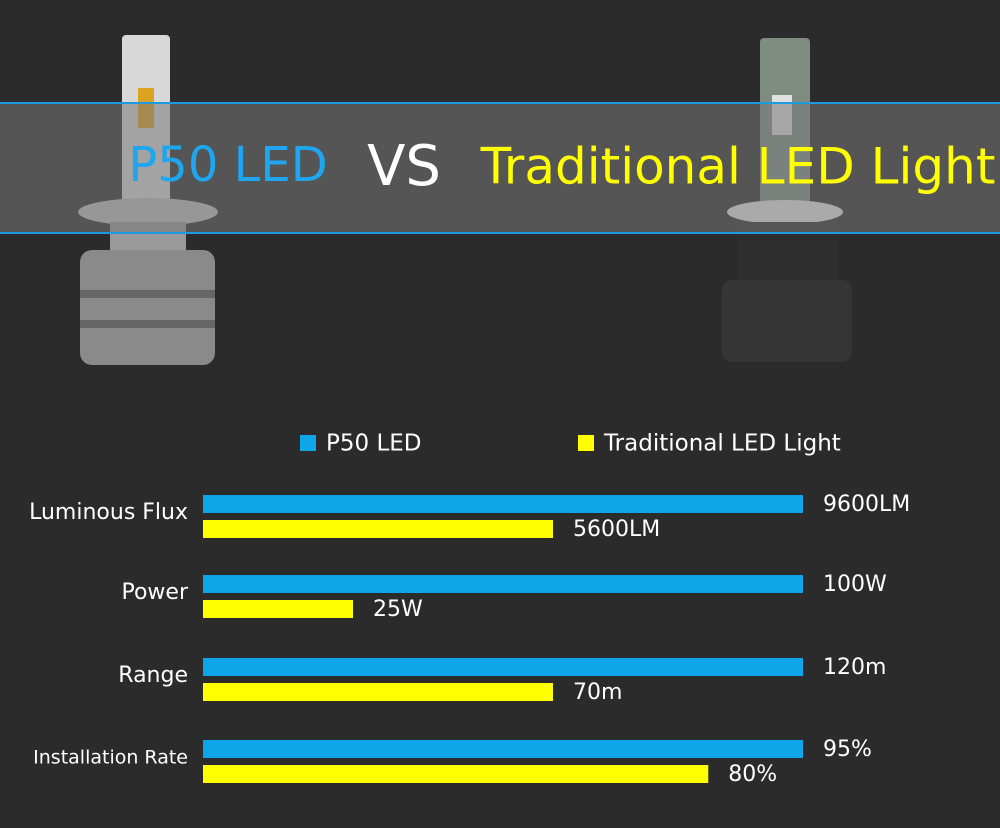 The width and height of the screenshot is (1000, 828). Describe the element at coordinates (398, 609) in the screenshot. I see `value-label: 25W` at that location.